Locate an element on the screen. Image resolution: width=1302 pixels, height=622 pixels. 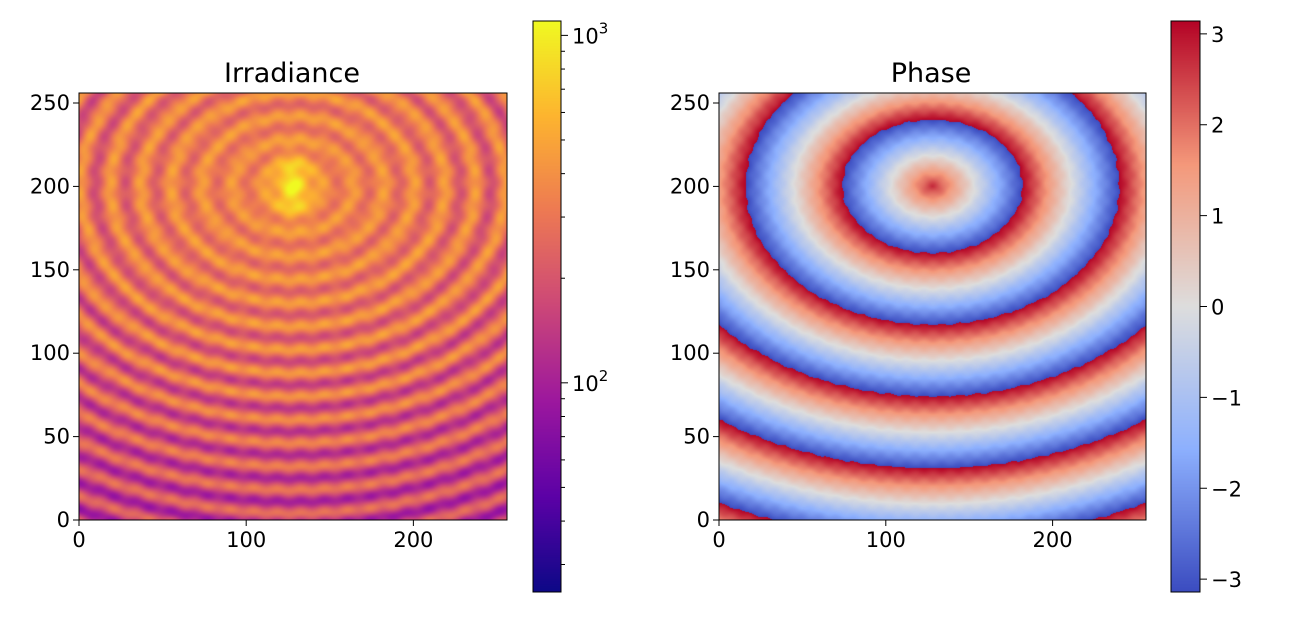
phase-xtick-label: 0 is located at coordinates (718, 540).